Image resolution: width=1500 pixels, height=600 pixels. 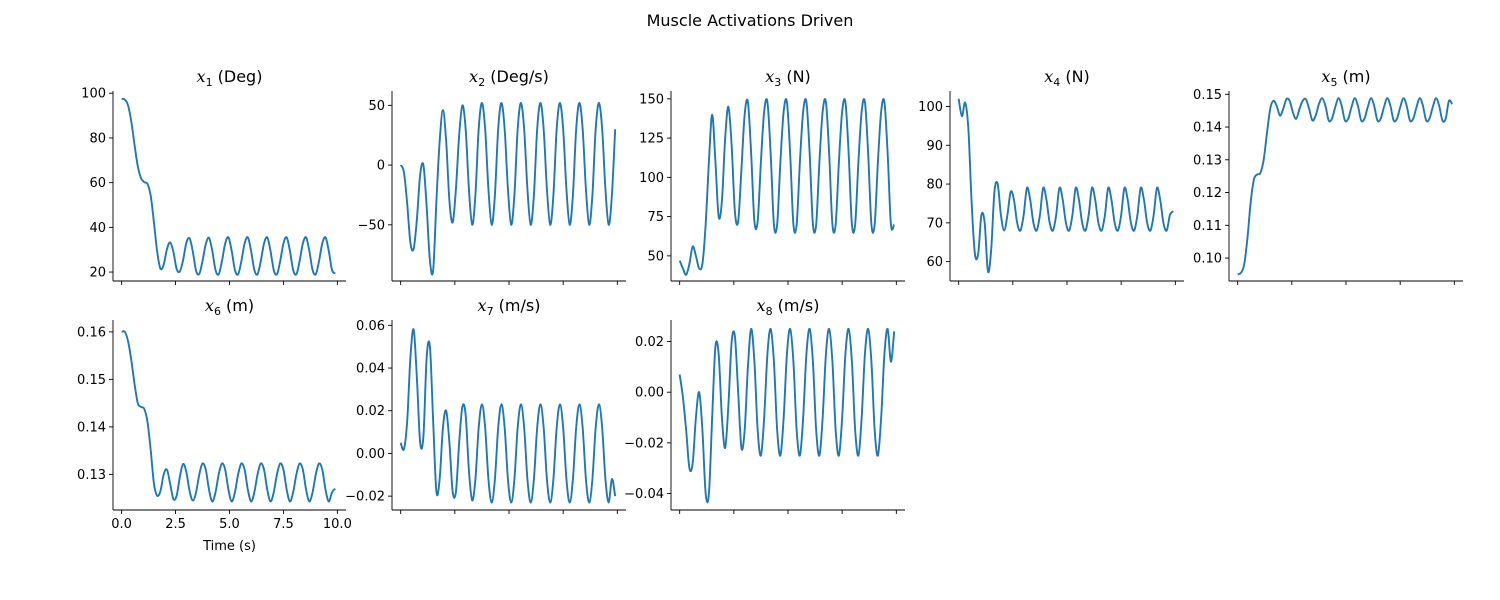 What do you see at coordinates (370, 326) in the screenshot?
I see `y-tick-label: 0.06` at bounding box center [370, 326].